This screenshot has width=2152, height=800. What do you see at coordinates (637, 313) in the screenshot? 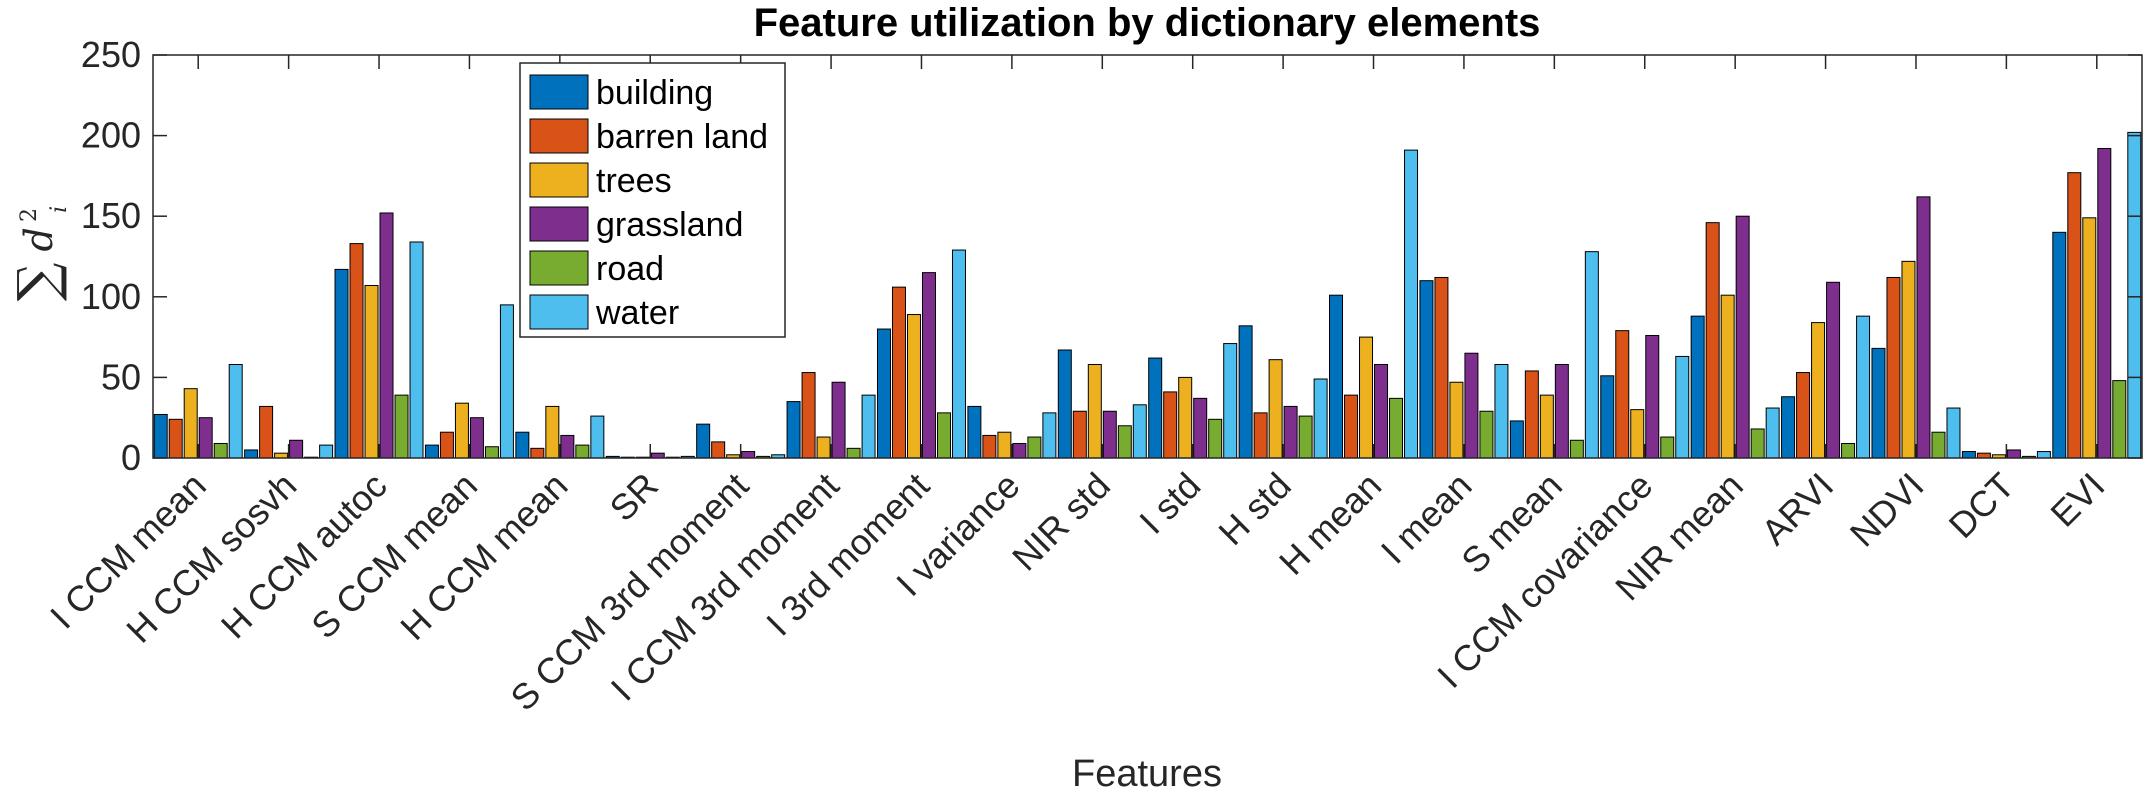
I see `legend-label-water: water` at bounding box center [637, 313].